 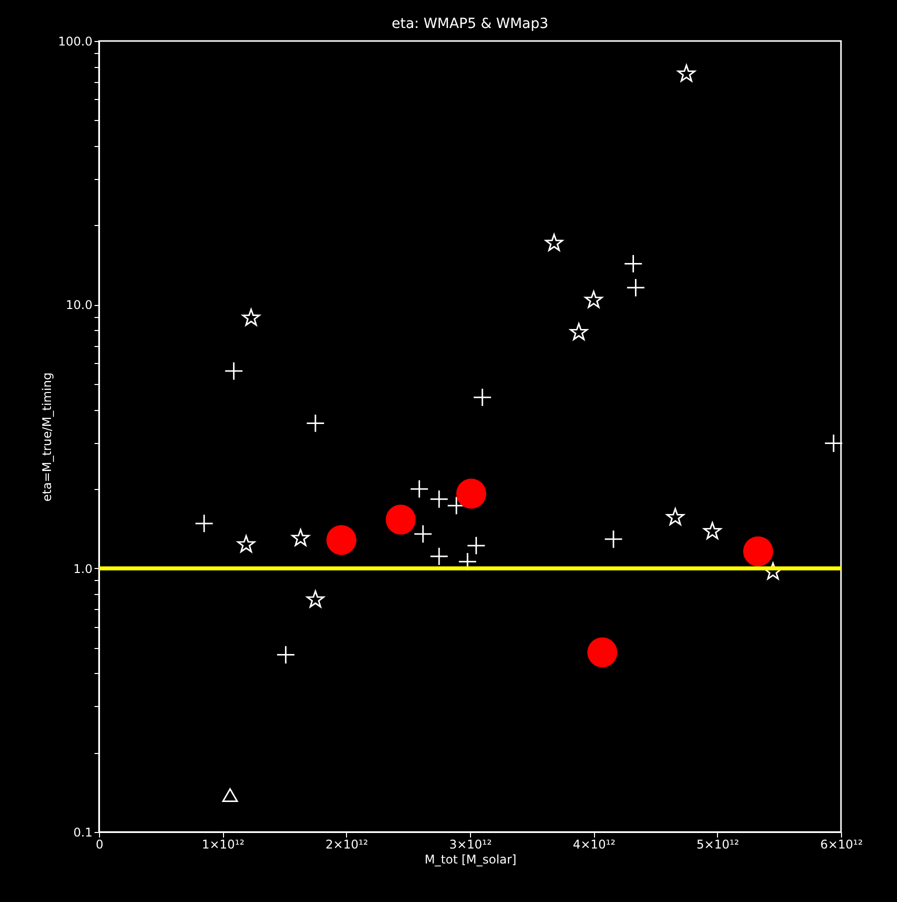 What do you see at coordinates (82, 569) in the screenshot?
I see `y-tick-label: 1.0` at bounding box center [82, 569].